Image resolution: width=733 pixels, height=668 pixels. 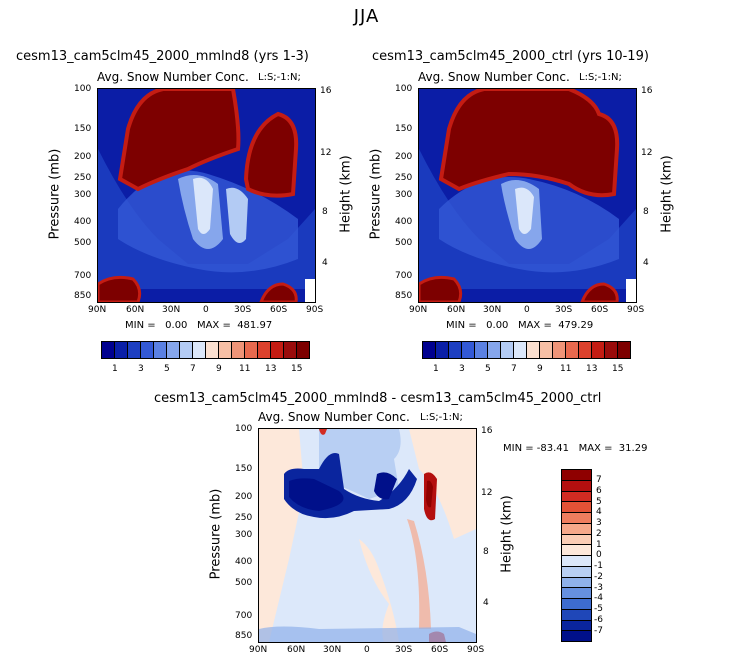 I want to click on p3-ptick-400: 400, so click(x=244, y=562).